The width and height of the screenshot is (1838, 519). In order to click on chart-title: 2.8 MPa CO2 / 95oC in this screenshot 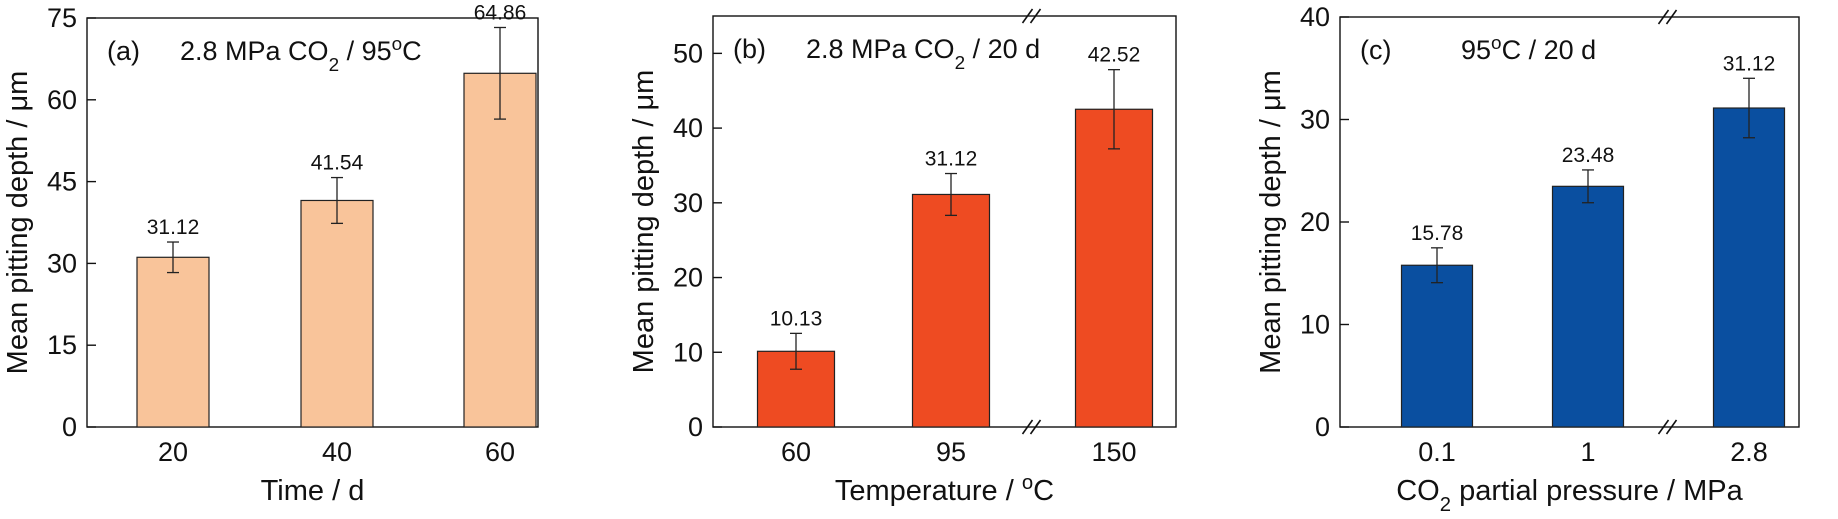, I will do `click(301, 55)`.